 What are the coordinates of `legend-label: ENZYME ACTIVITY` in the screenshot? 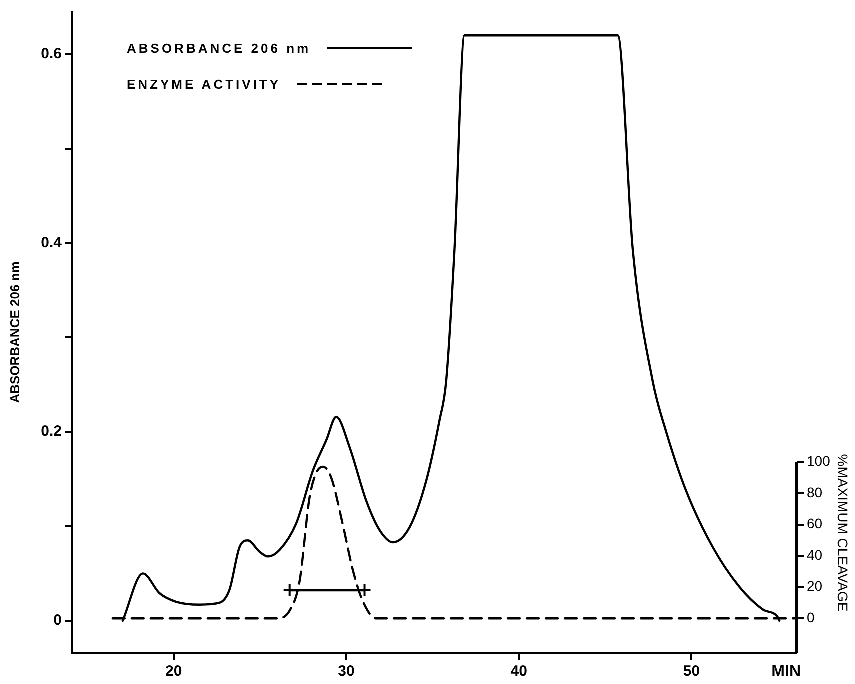 It's located at (204, 84).